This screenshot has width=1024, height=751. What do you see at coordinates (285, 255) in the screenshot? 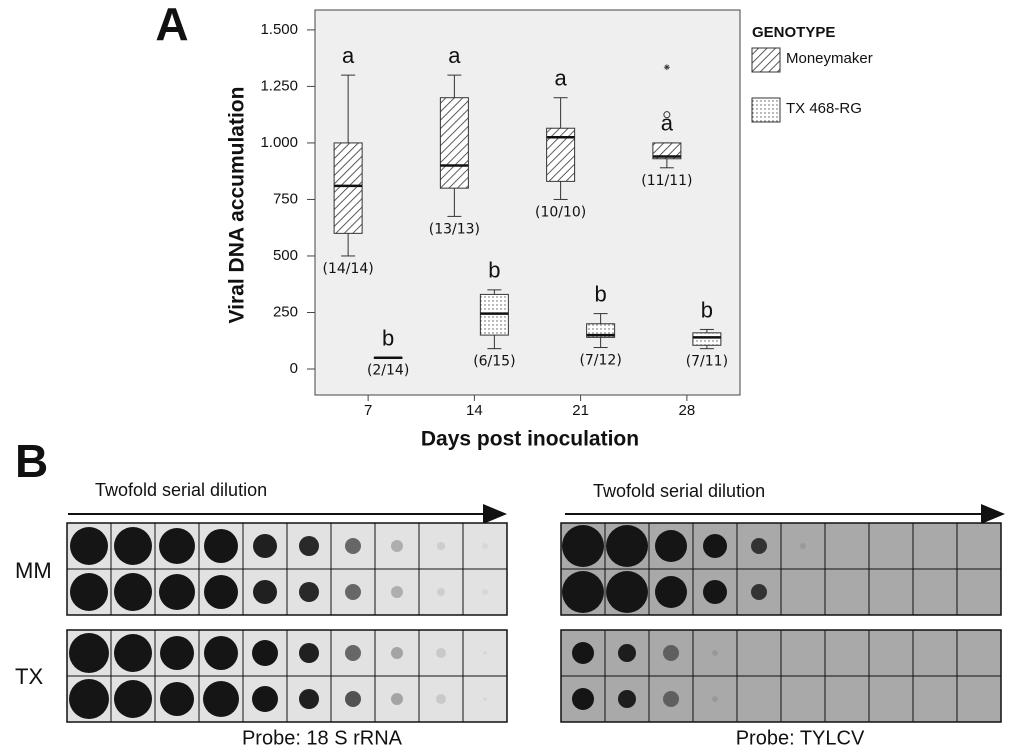
I see `y-tick-label: 500` at bounding box center [285, 255].